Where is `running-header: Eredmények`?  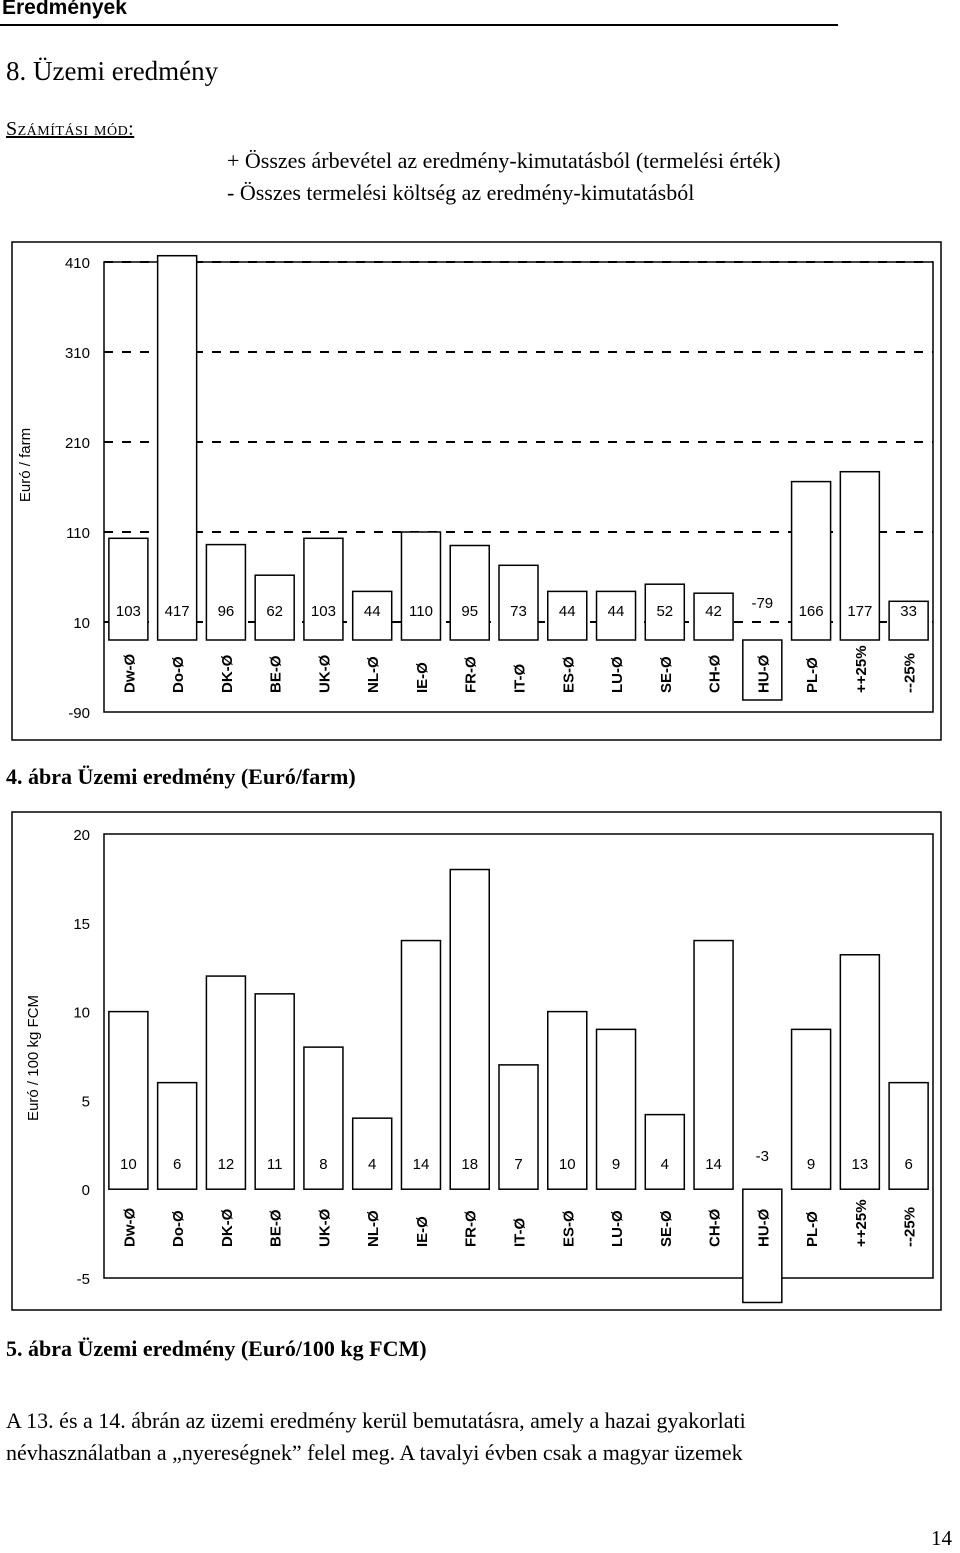
running-header: Eredmények is located at coordinates (64, 9).